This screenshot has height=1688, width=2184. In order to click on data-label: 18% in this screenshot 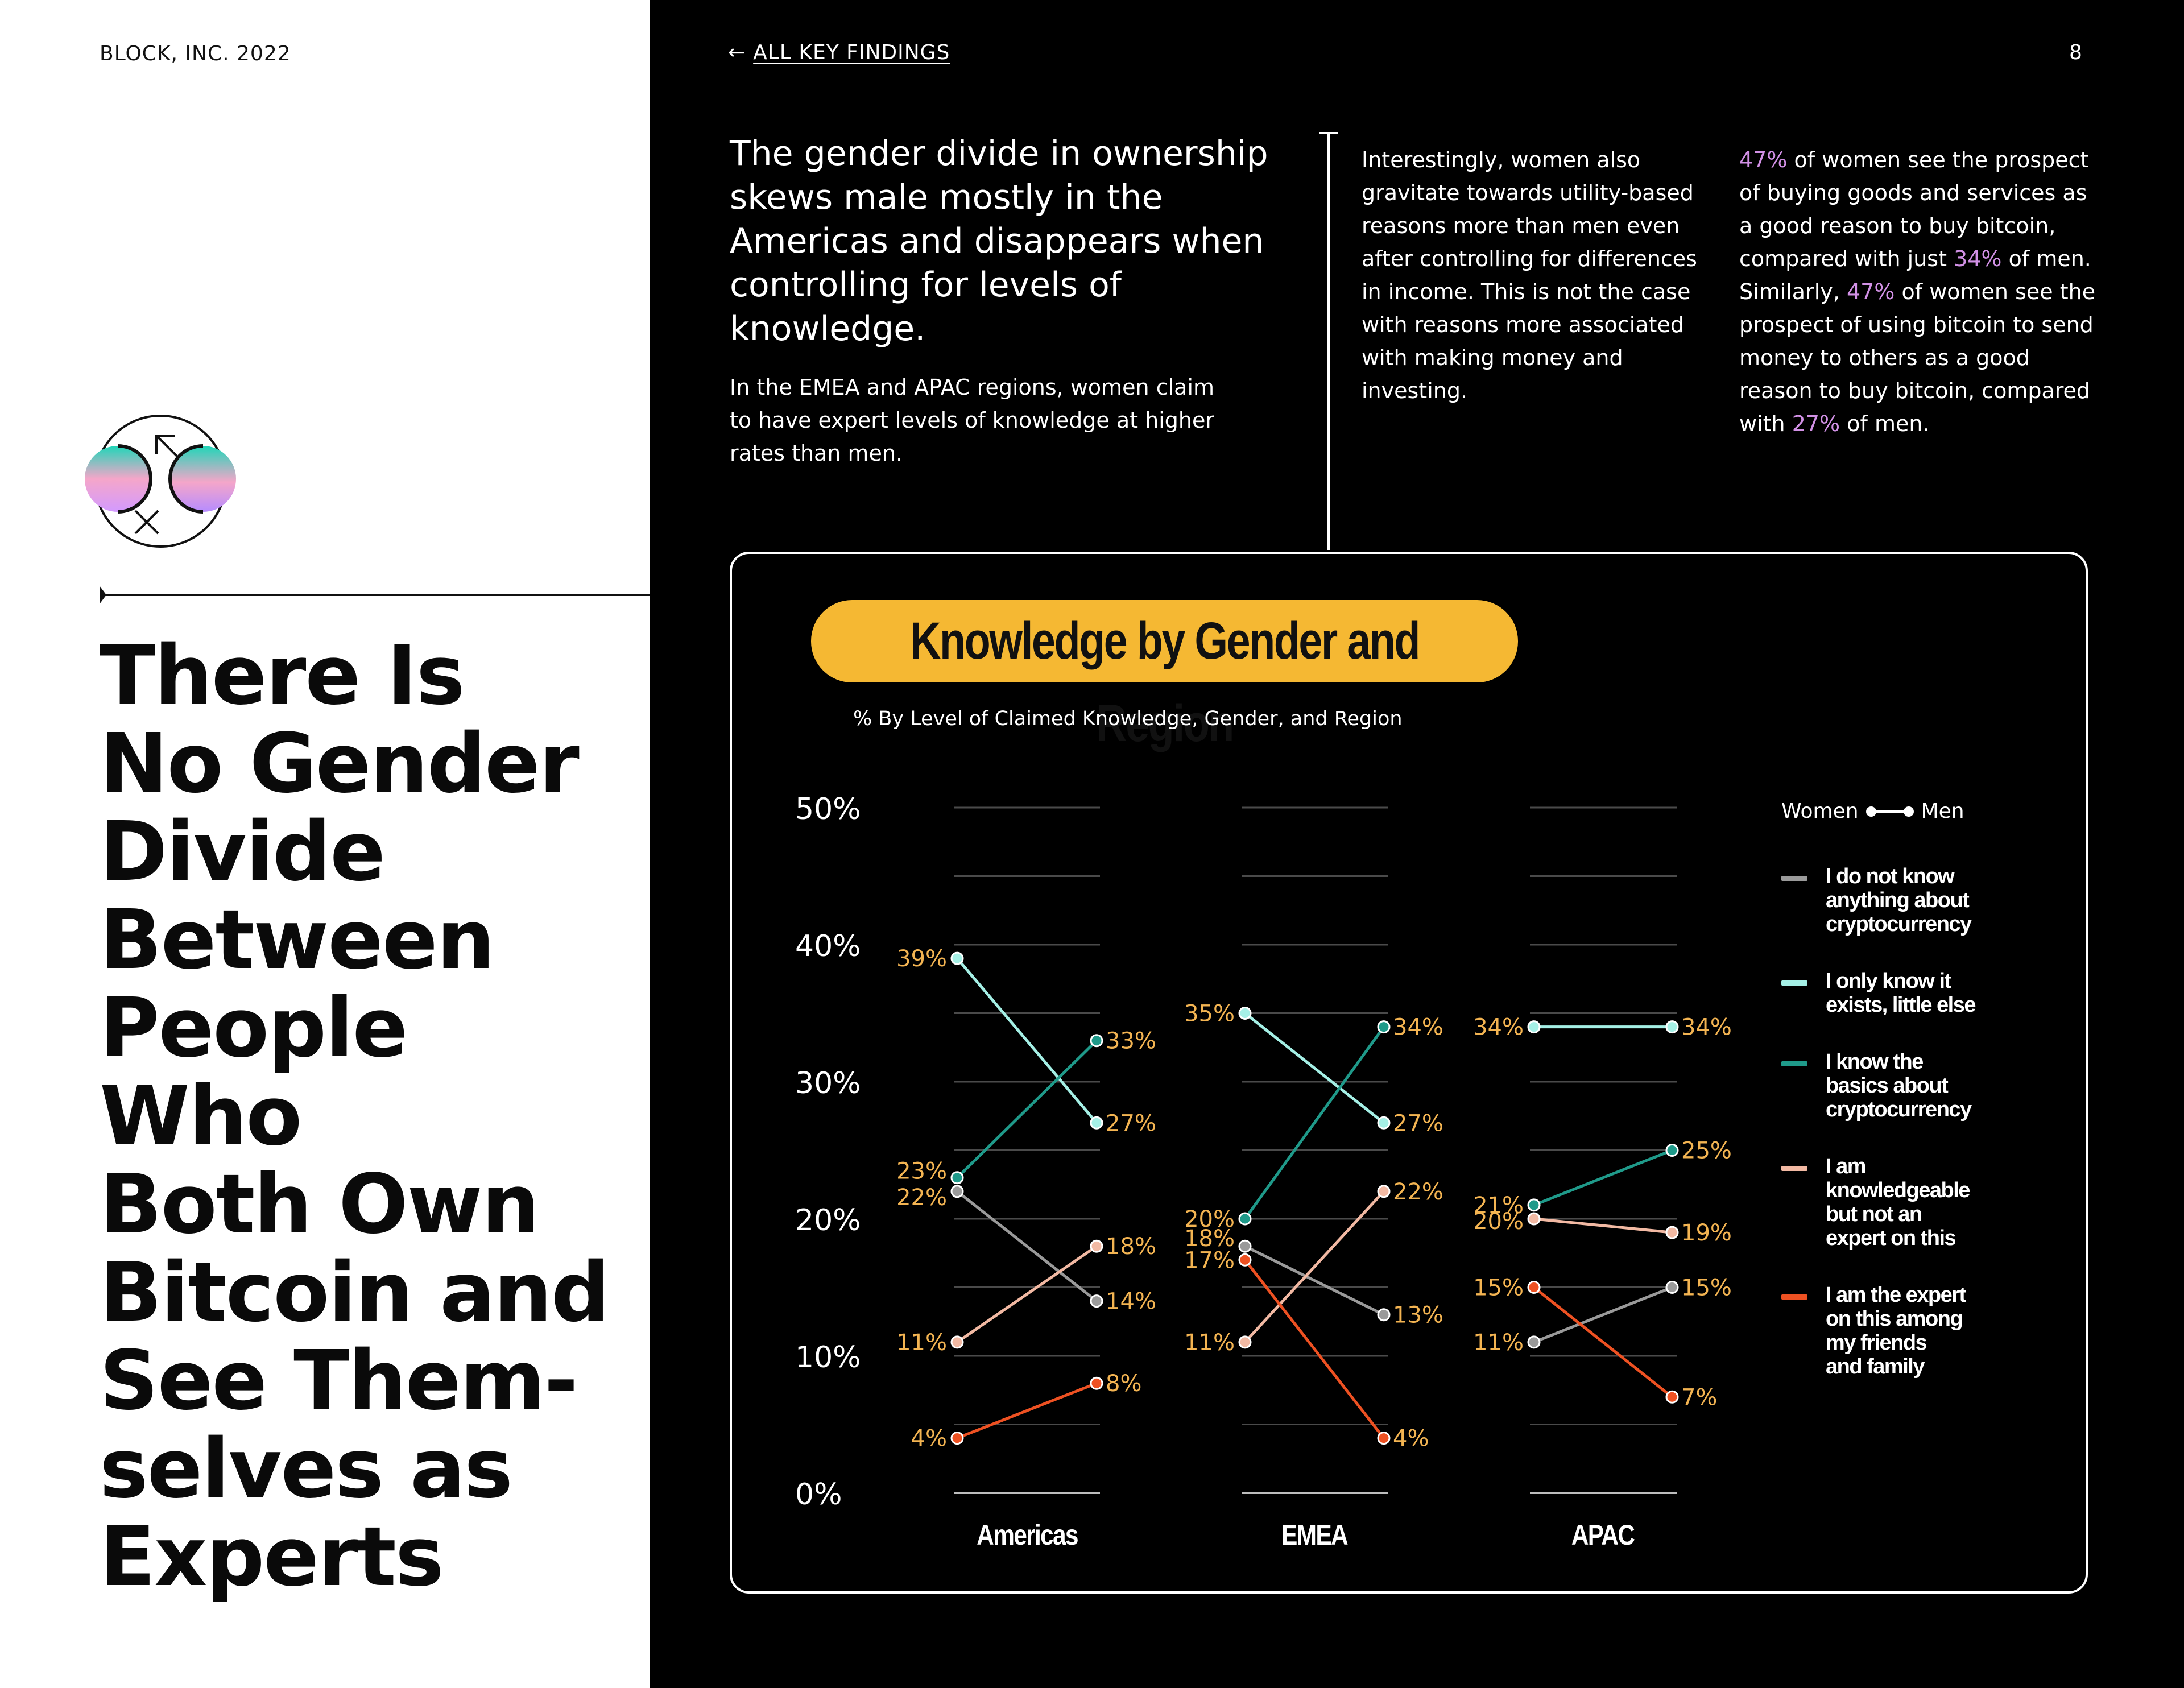, I will do `click(1209, 1239)`.